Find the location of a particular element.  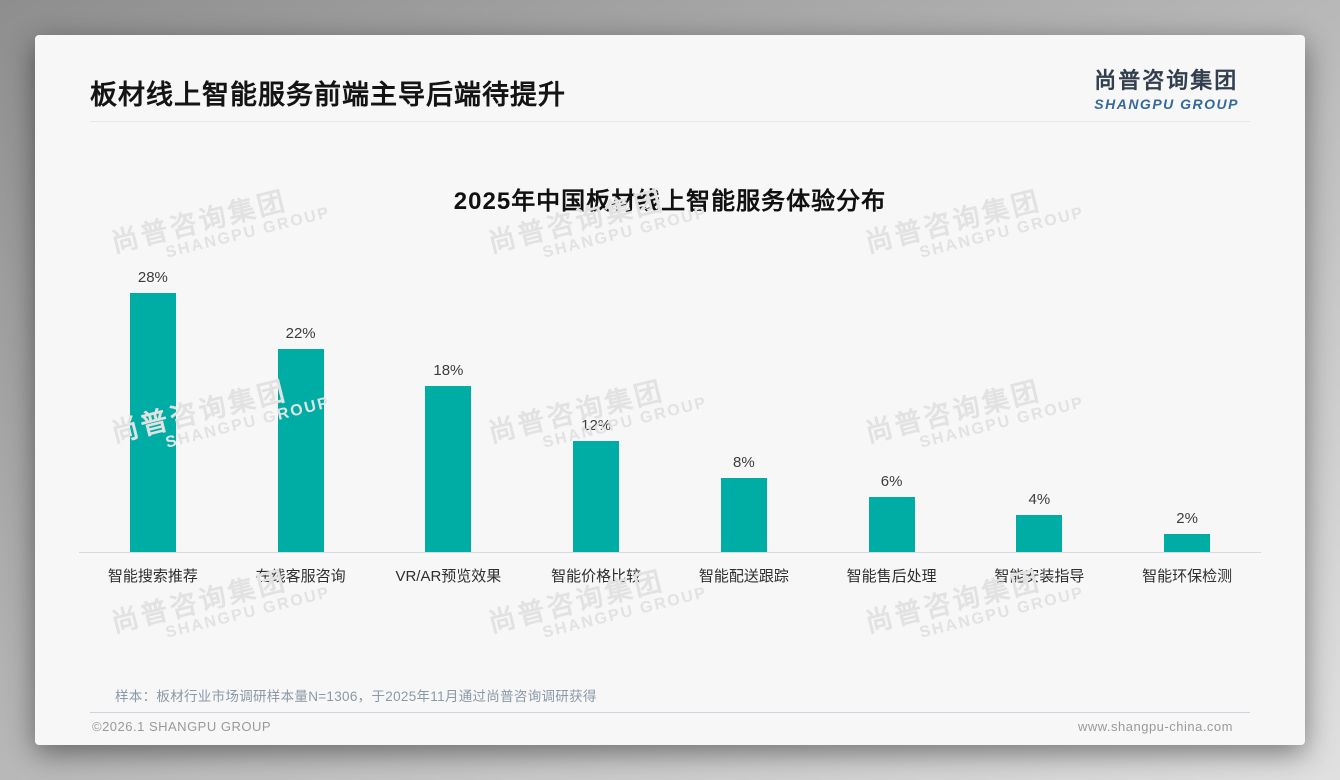

data-label: 28% is located at coordinates (152, 277).